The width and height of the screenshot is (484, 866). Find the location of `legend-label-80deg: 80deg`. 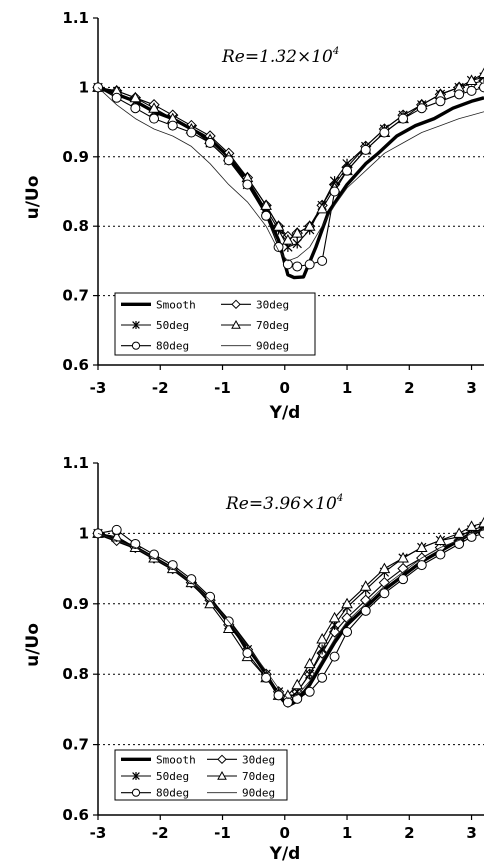

legend-label-80deg: 80deg is located at coordinates (172, 346).